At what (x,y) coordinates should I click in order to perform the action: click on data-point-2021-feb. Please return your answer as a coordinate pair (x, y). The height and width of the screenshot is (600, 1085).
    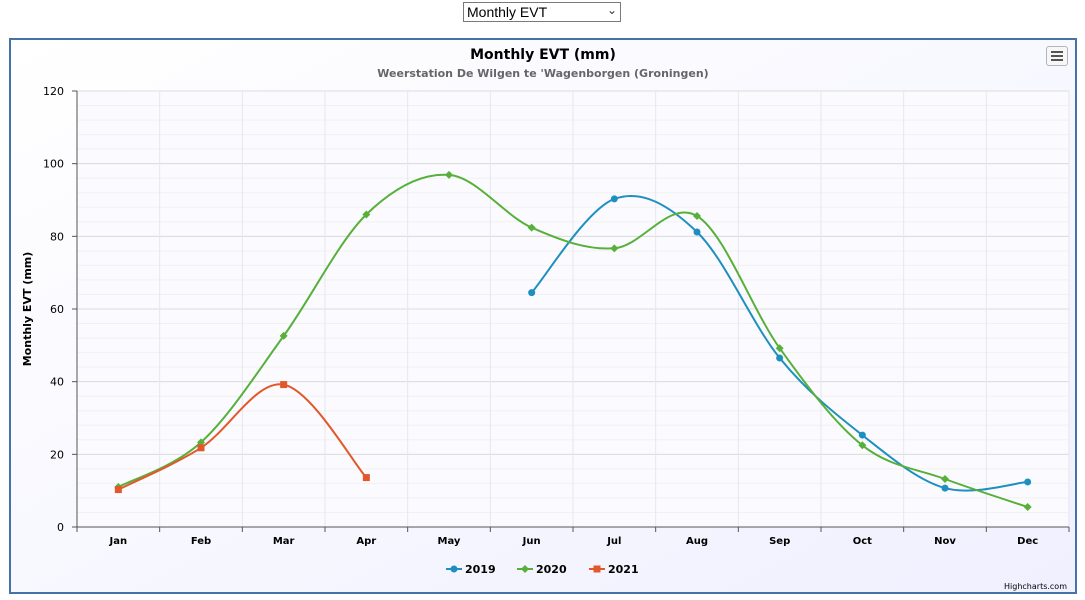
    Looking at the image, I should click on (201, 448).